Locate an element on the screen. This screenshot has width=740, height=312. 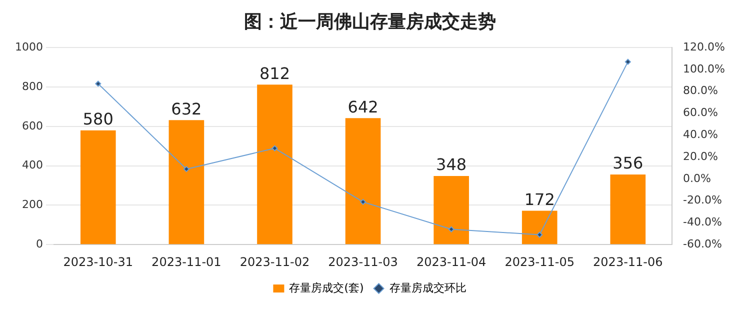
y-tick-label: 0 is located at coordinates (39, 243).